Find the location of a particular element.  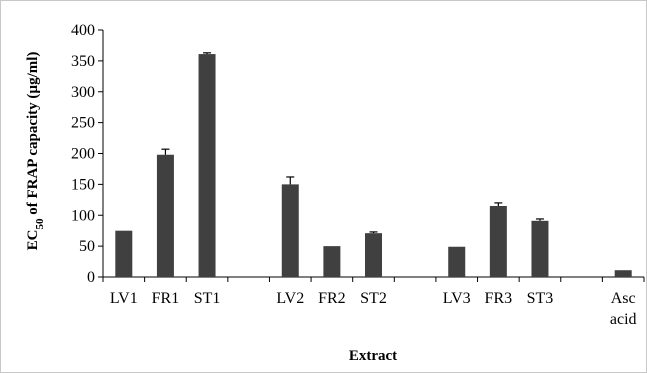

y-axis-title: EC50 of FRAP capacity (µg/ml) is located at coordinates (35, 151).